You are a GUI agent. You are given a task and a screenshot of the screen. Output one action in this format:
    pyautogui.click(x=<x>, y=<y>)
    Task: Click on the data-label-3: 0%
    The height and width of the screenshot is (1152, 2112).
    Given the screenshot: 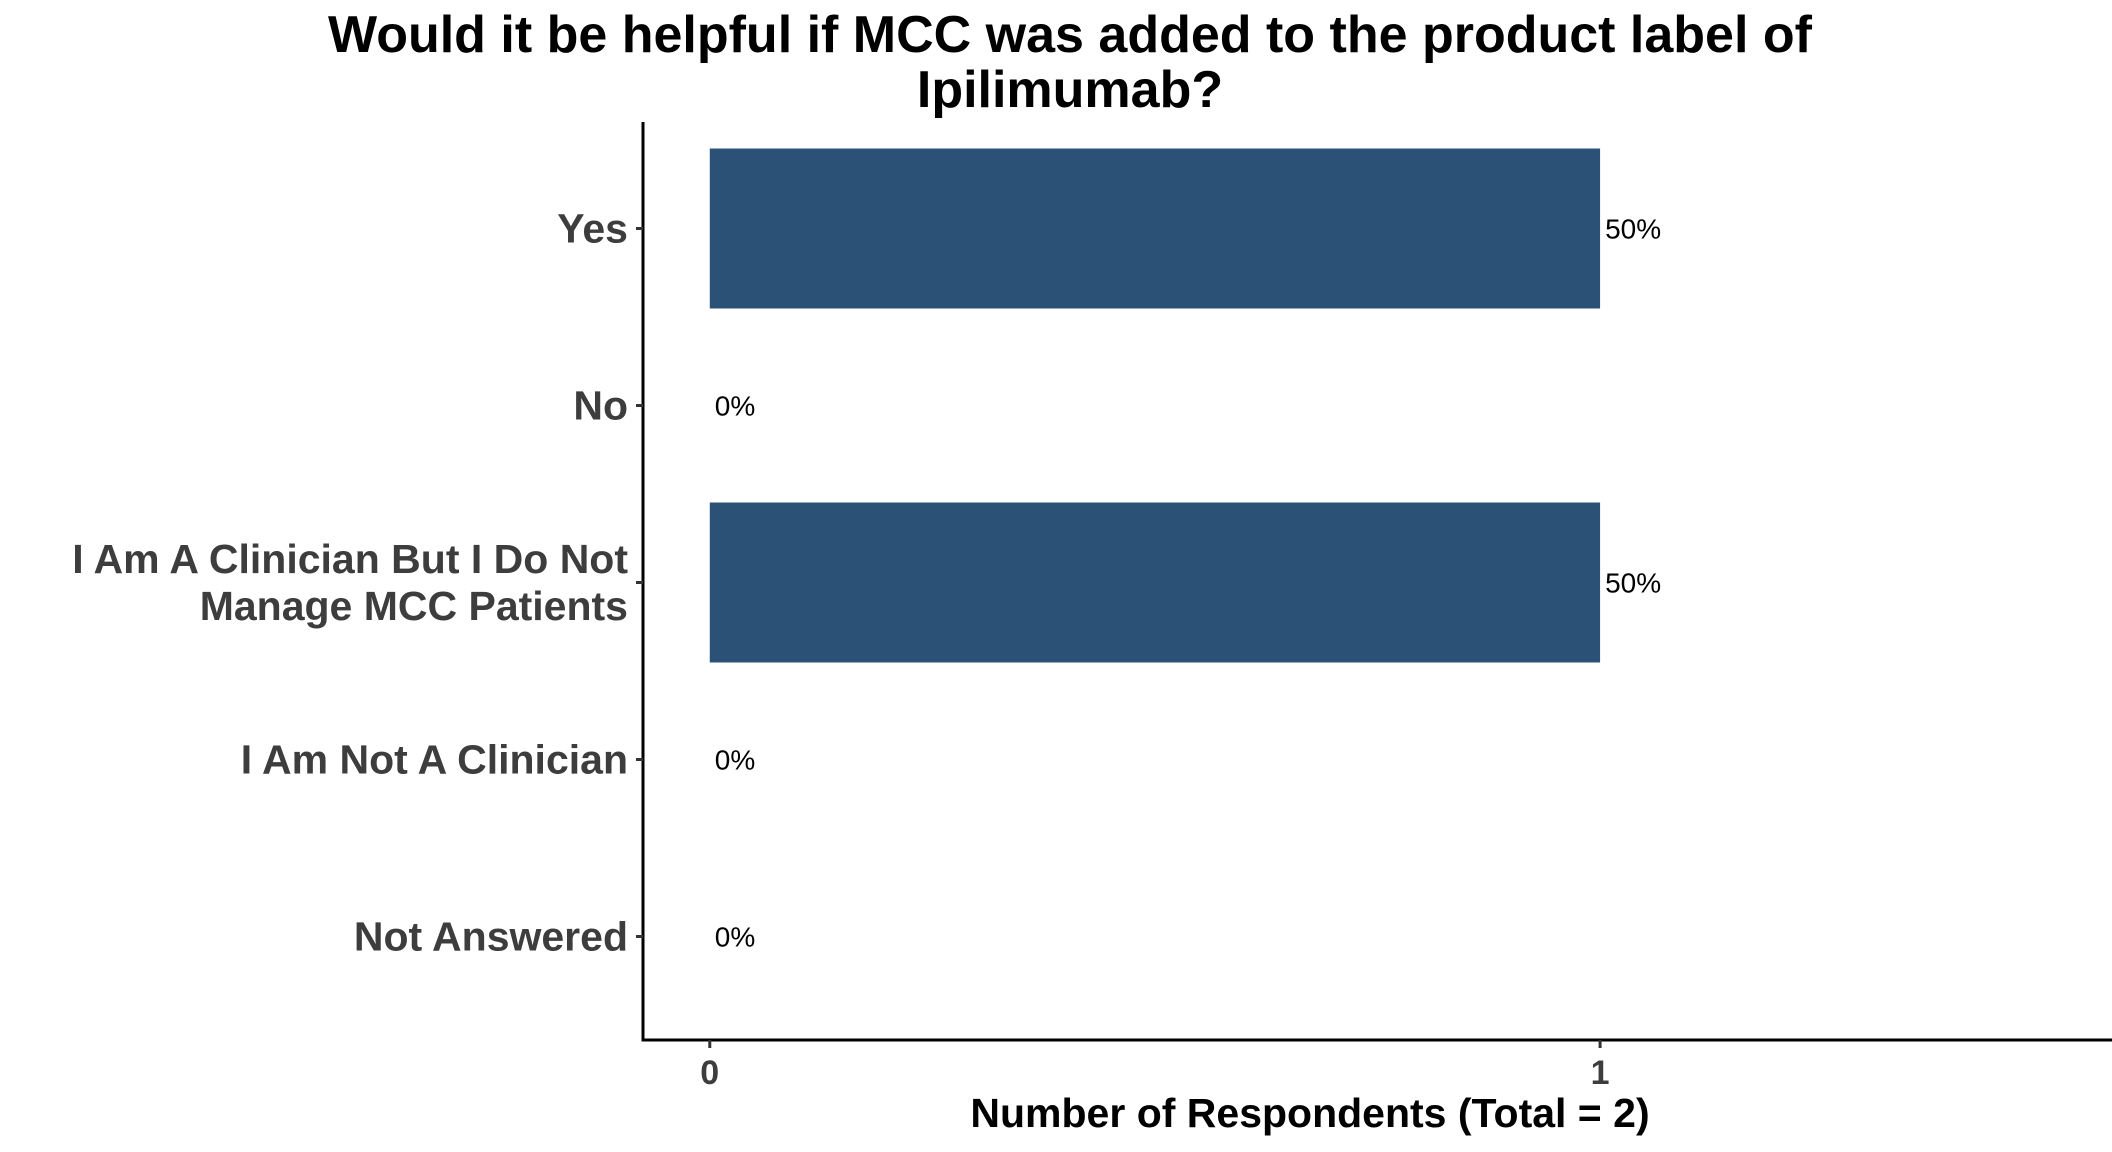 What is the action you would take?
    pyautogui.click(x=735, y=760)
    